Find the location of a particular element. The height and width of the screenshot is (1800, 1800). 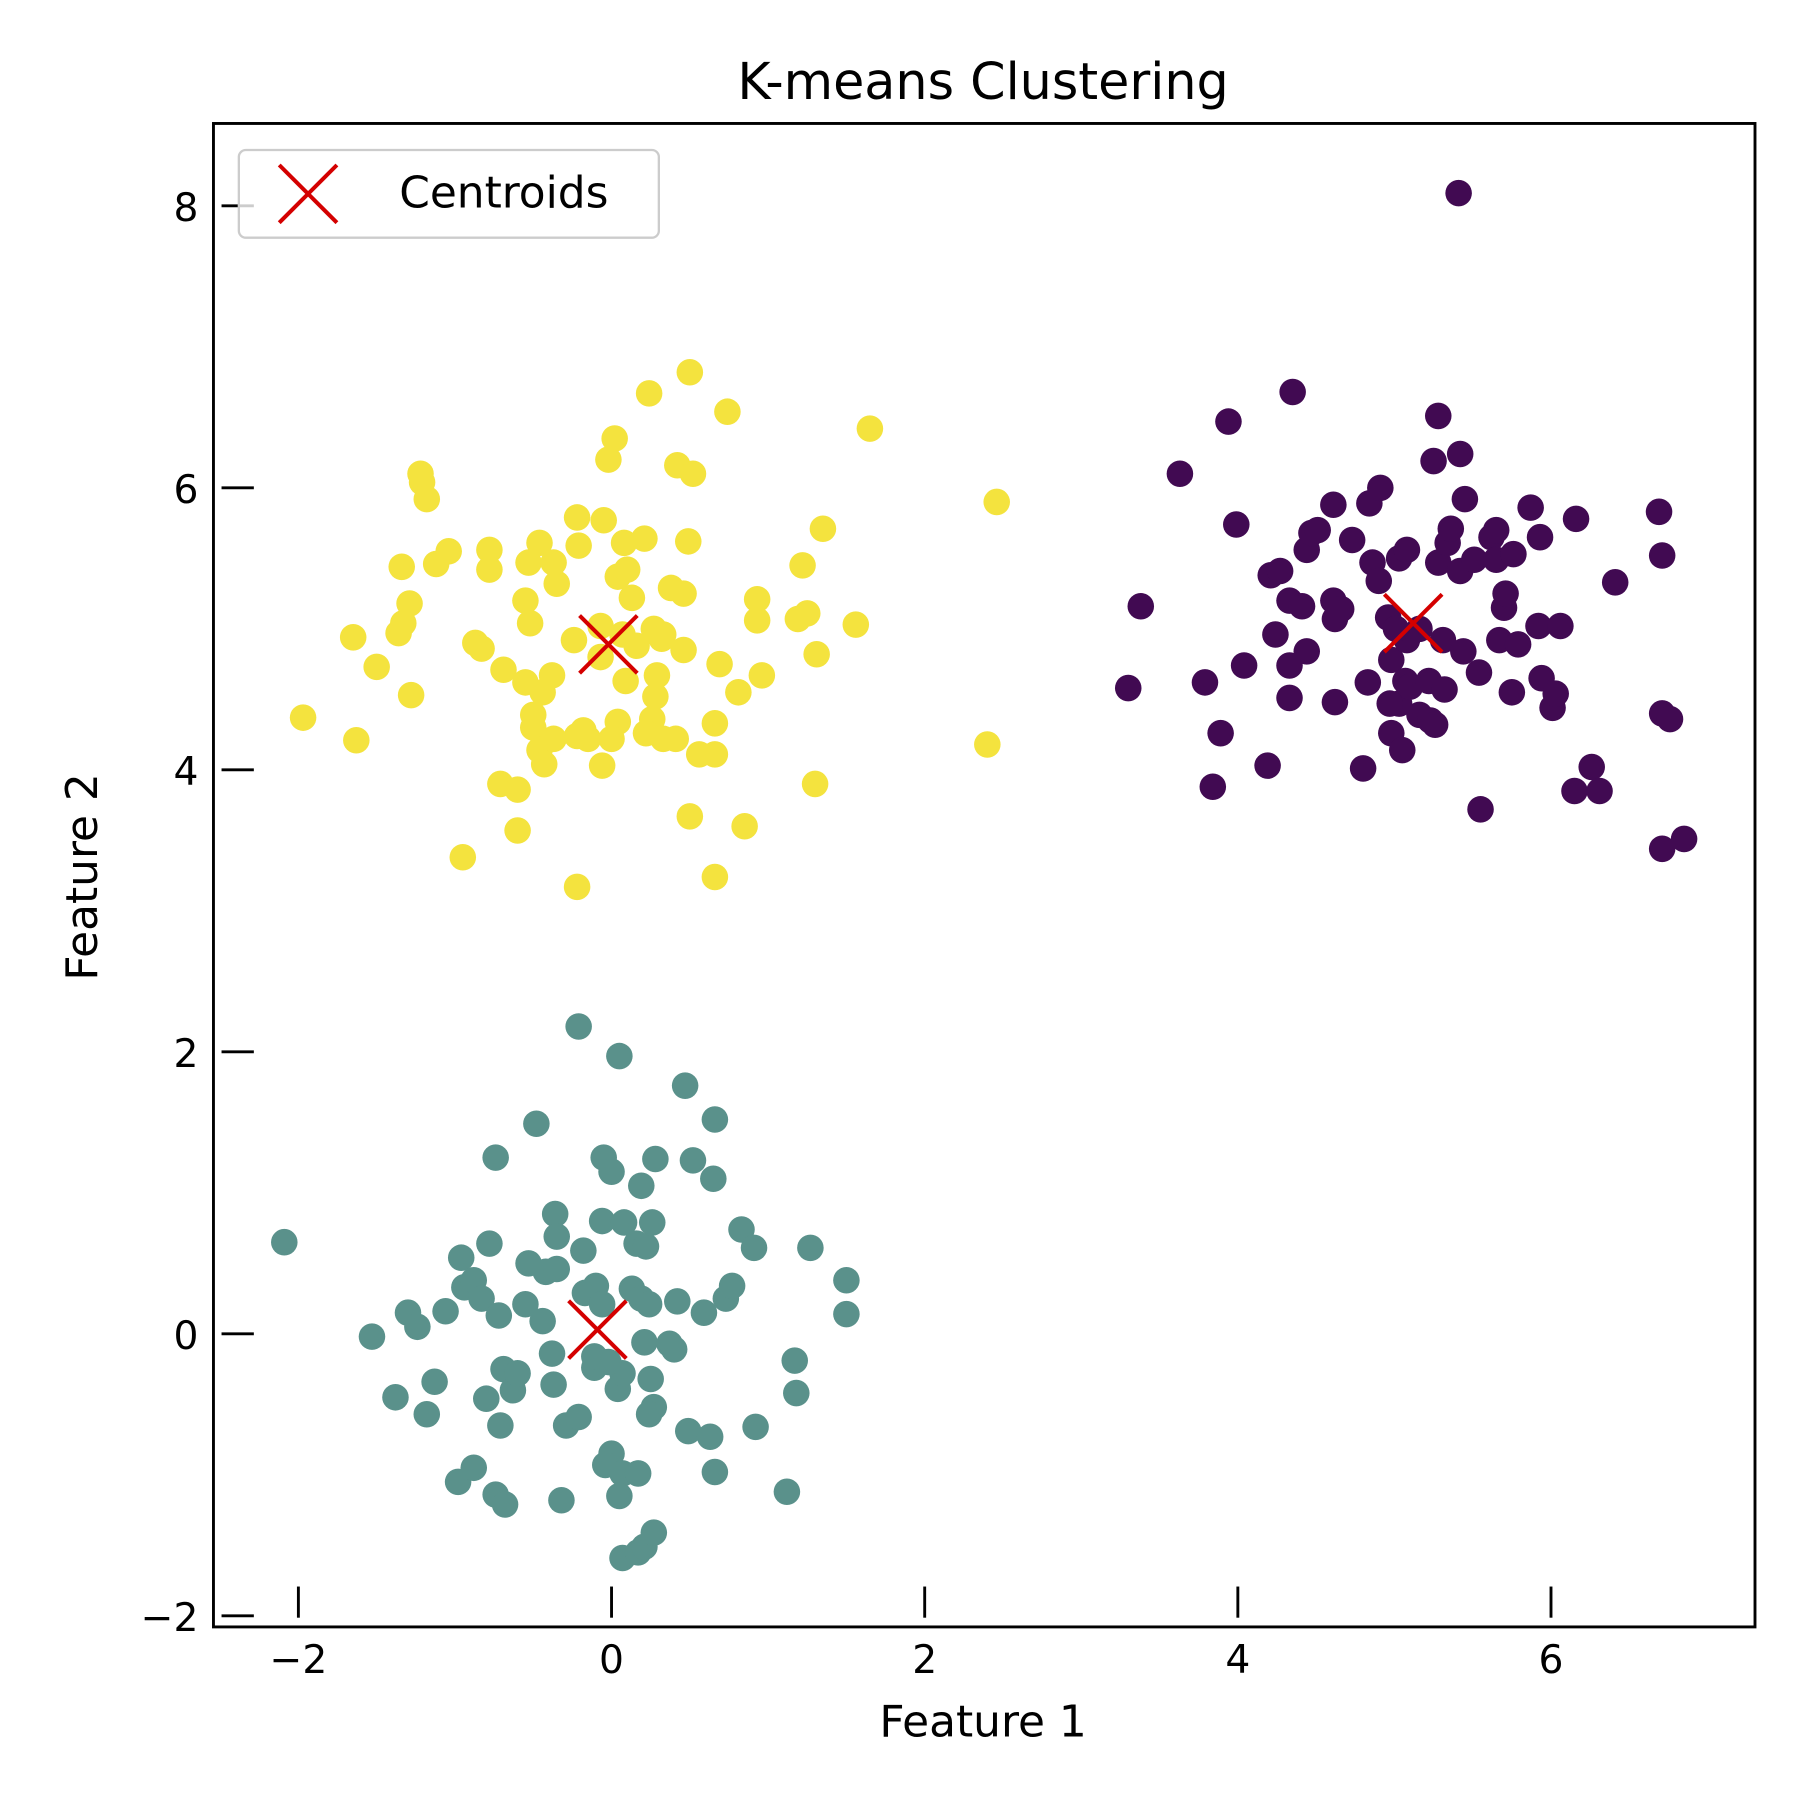

x-axis-ticks: −2 0 2 4 6 is located at coordinates (916, 1634).